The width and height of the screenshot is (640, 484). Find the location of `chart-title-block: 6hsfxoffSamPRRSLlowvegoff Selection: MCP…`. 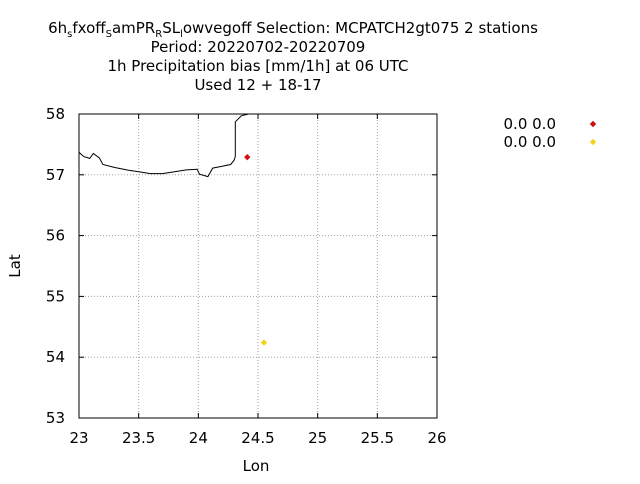

chart-title-block: 6hsfxoffSamPRRSLlowvegoff Selection: MCP… is located at coordinates (293, 56).